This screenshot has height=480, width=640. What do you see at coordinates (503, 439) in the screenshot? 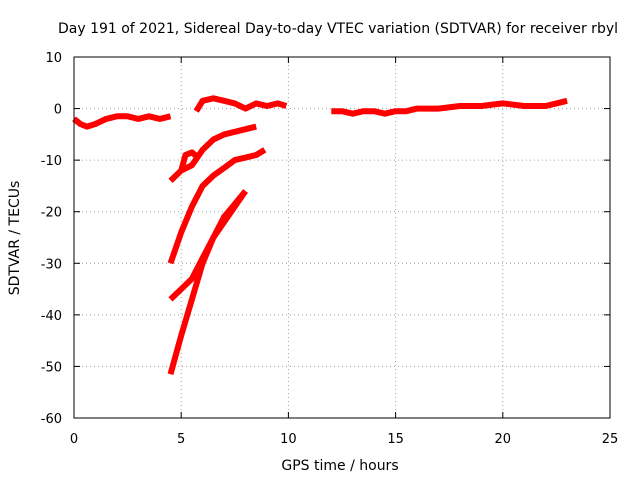
I see `x-tick-label: 20` at bounding box center [503, 439].